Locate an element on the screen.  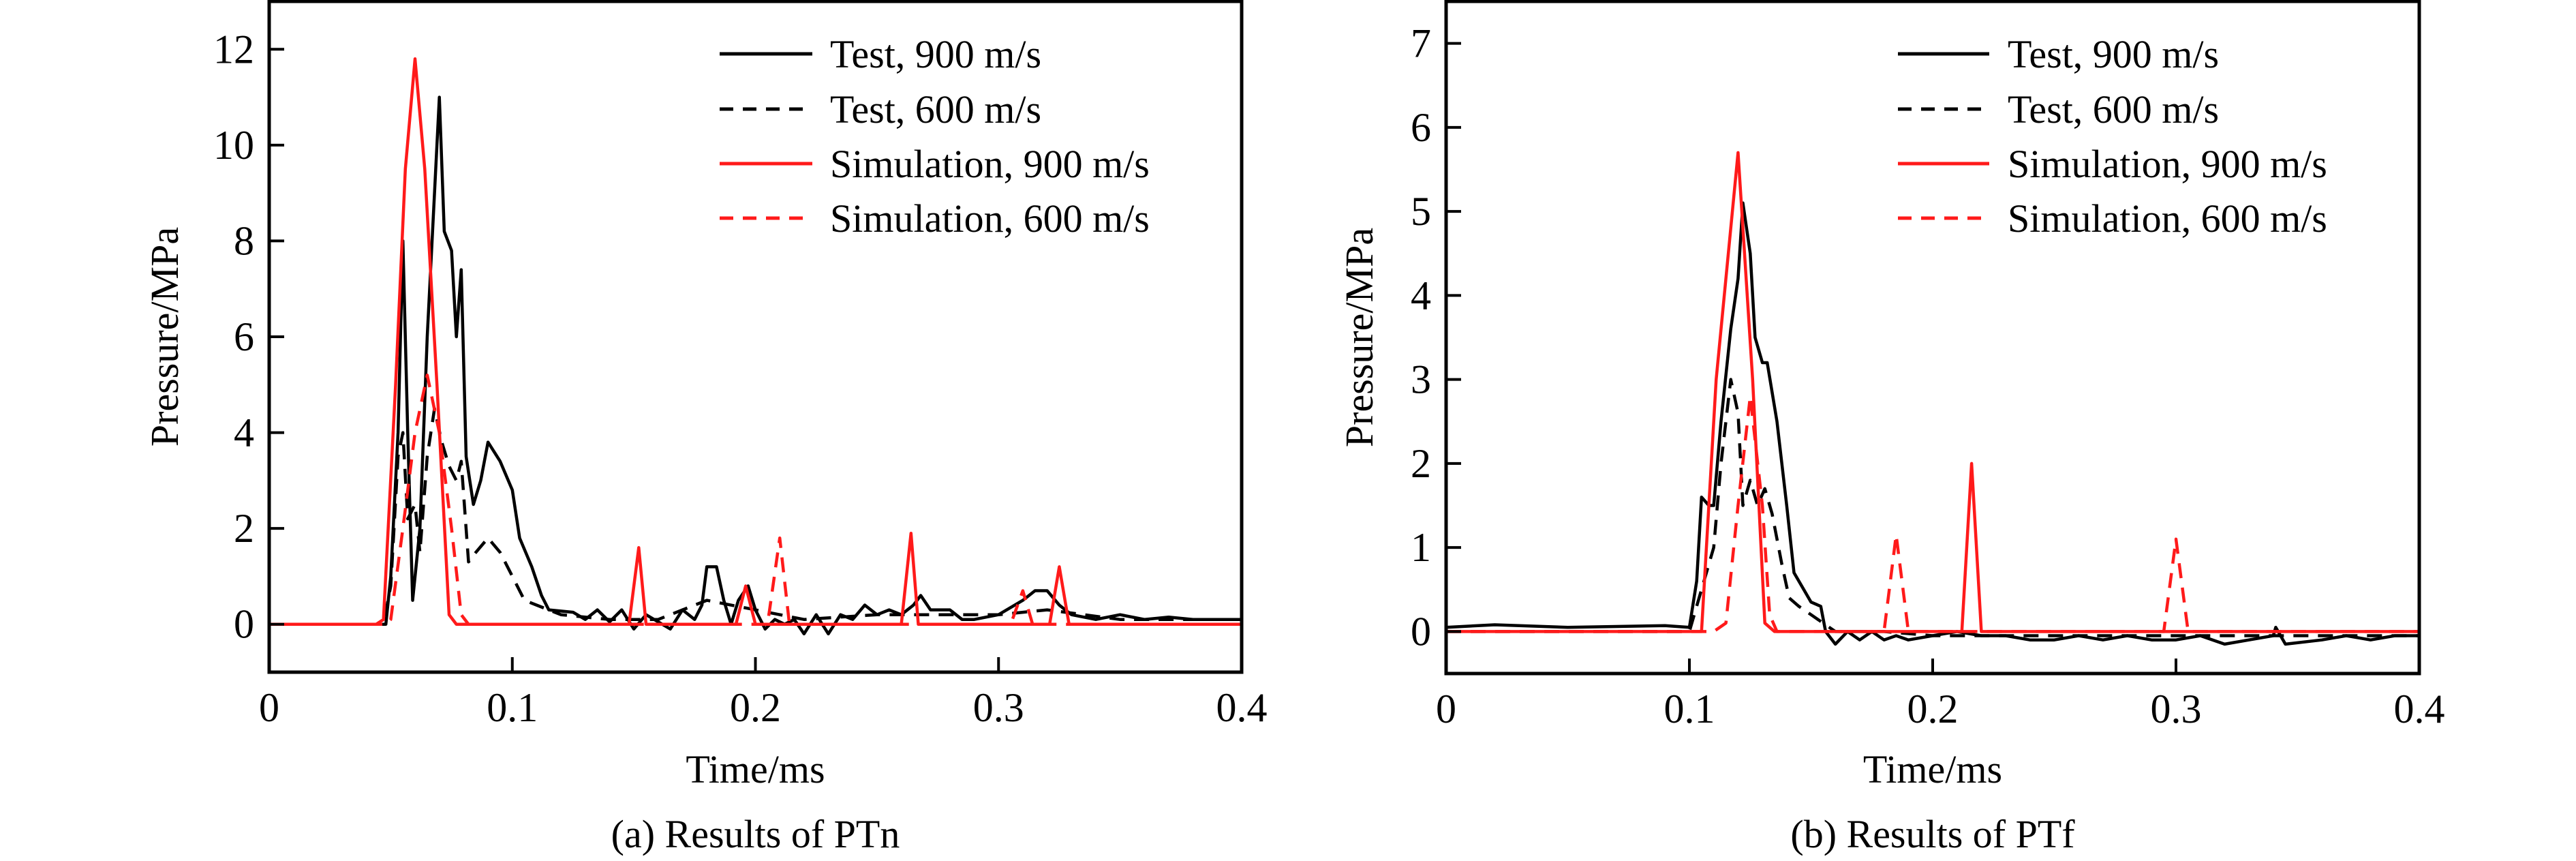
y-tick-label: 7 is located at coordinates (1421, 43).